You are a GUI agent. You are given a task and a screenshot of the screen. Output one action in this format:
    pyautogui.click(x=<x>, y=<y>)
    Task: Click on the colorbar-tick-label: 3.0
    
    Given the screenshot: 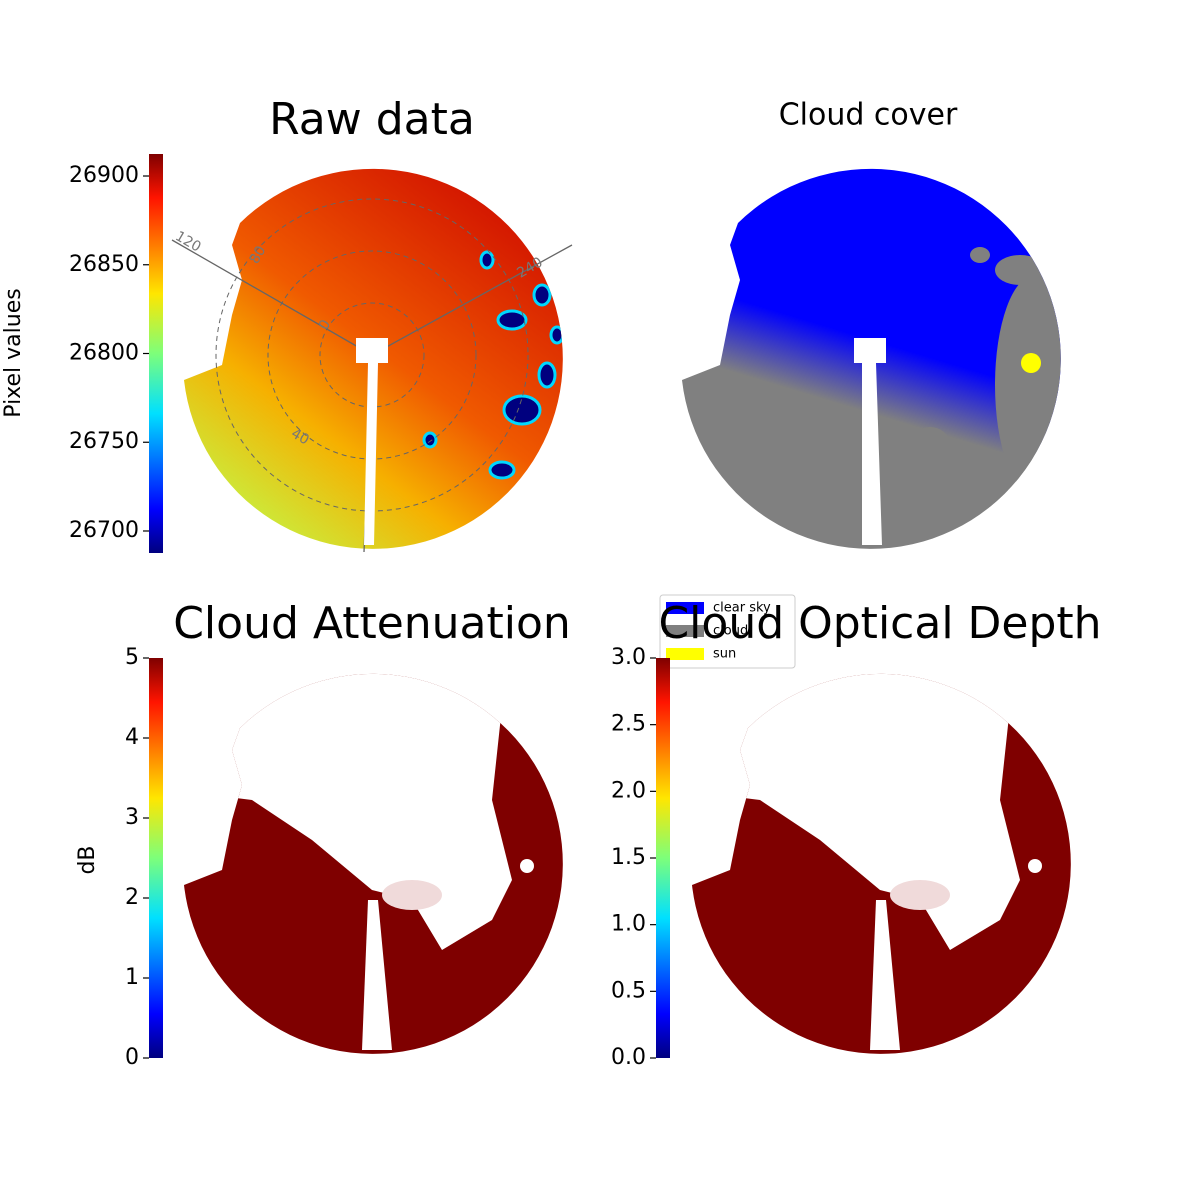 What is the action you would take?
    pyautogui.click(x=628, y=657)
    